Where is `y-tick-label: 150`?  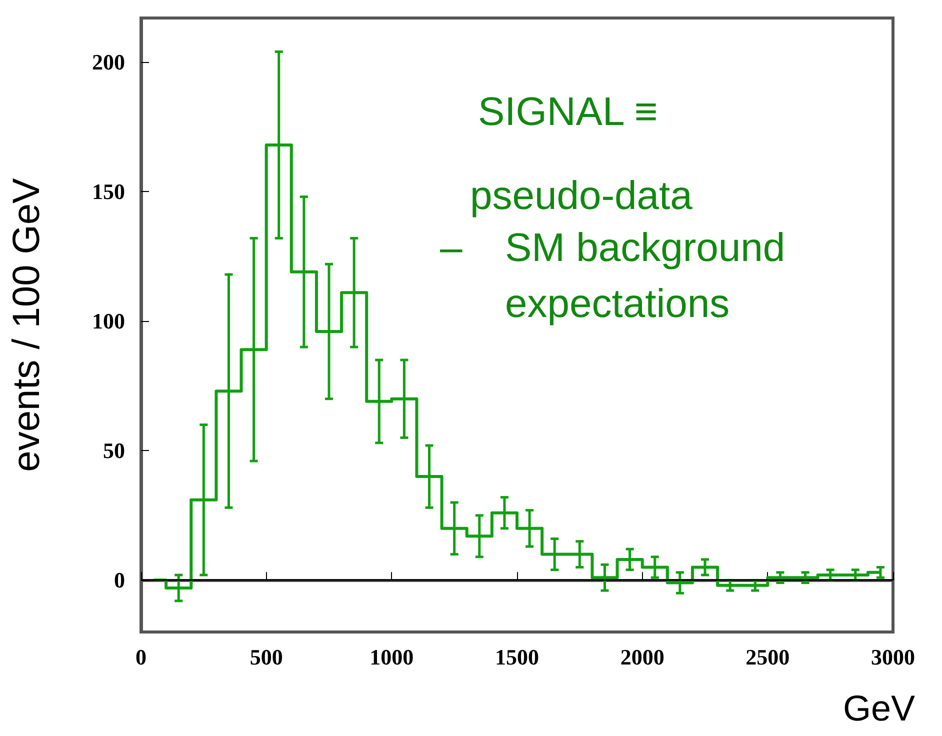 y-tick-label: 150 is located at coordinates (108, 191).